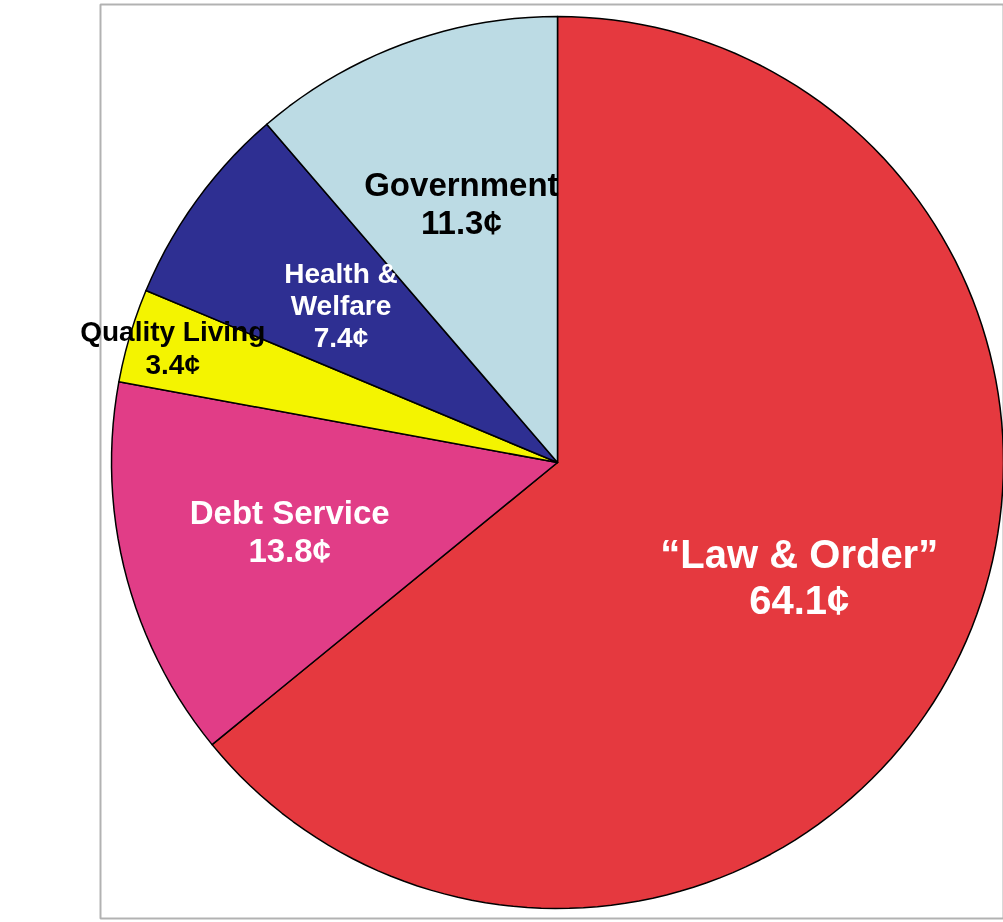  What do you see at coordinates (172, 364) in the screenshot?
I see `data-label: 3.4¢` at bounding box center [172, 364].